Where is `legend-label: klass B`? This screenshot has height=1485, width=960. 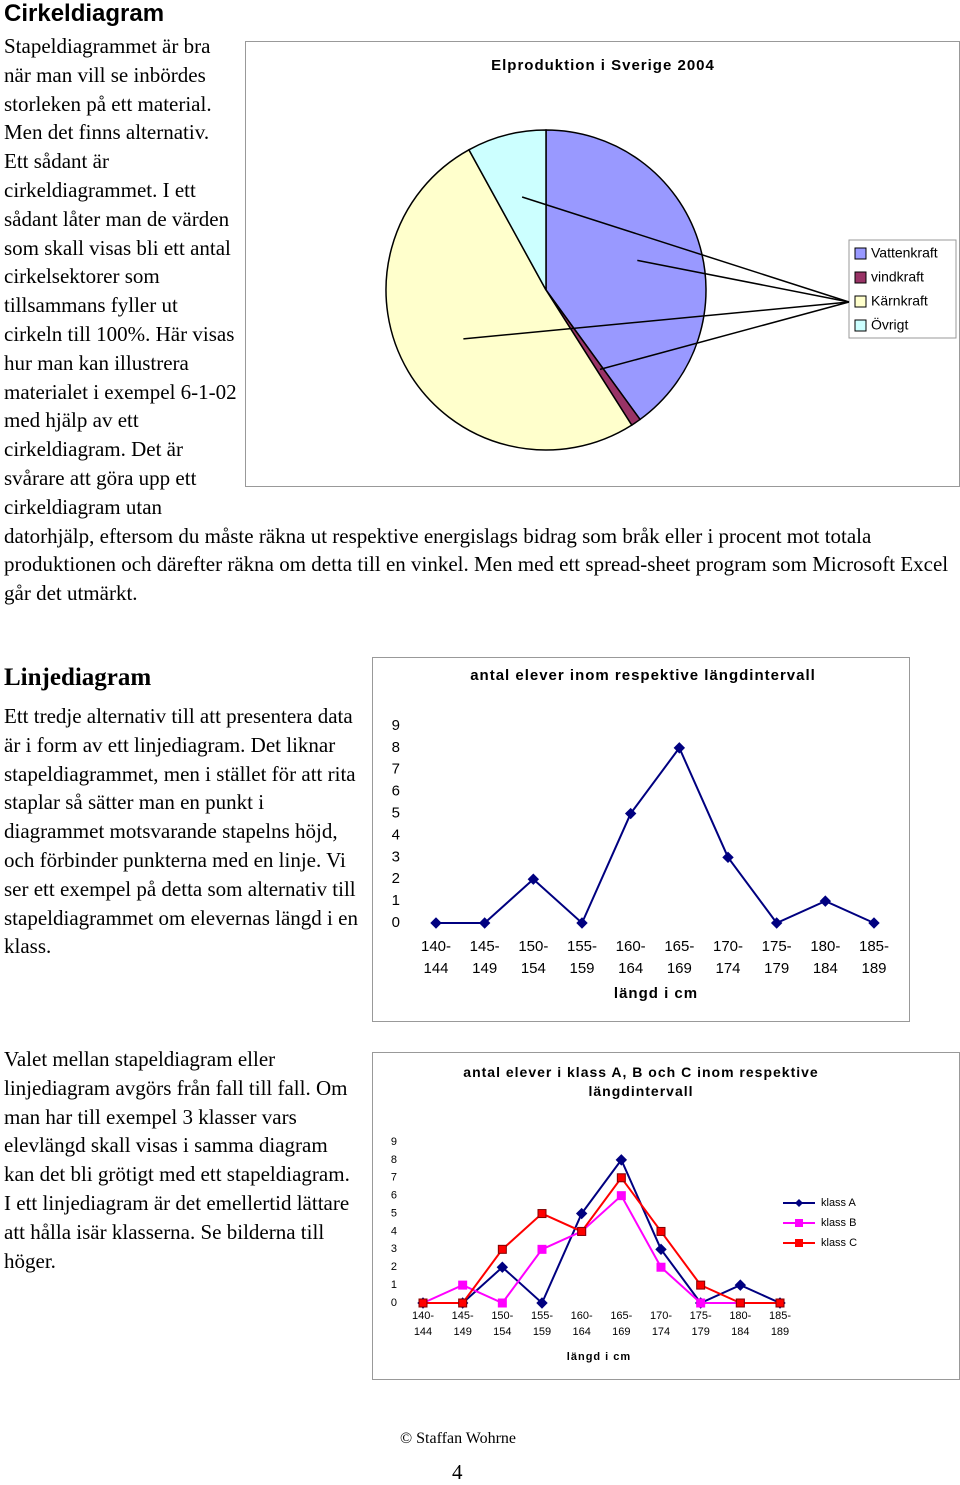 legend-label: klass B is located at coordinates (838, 1223).